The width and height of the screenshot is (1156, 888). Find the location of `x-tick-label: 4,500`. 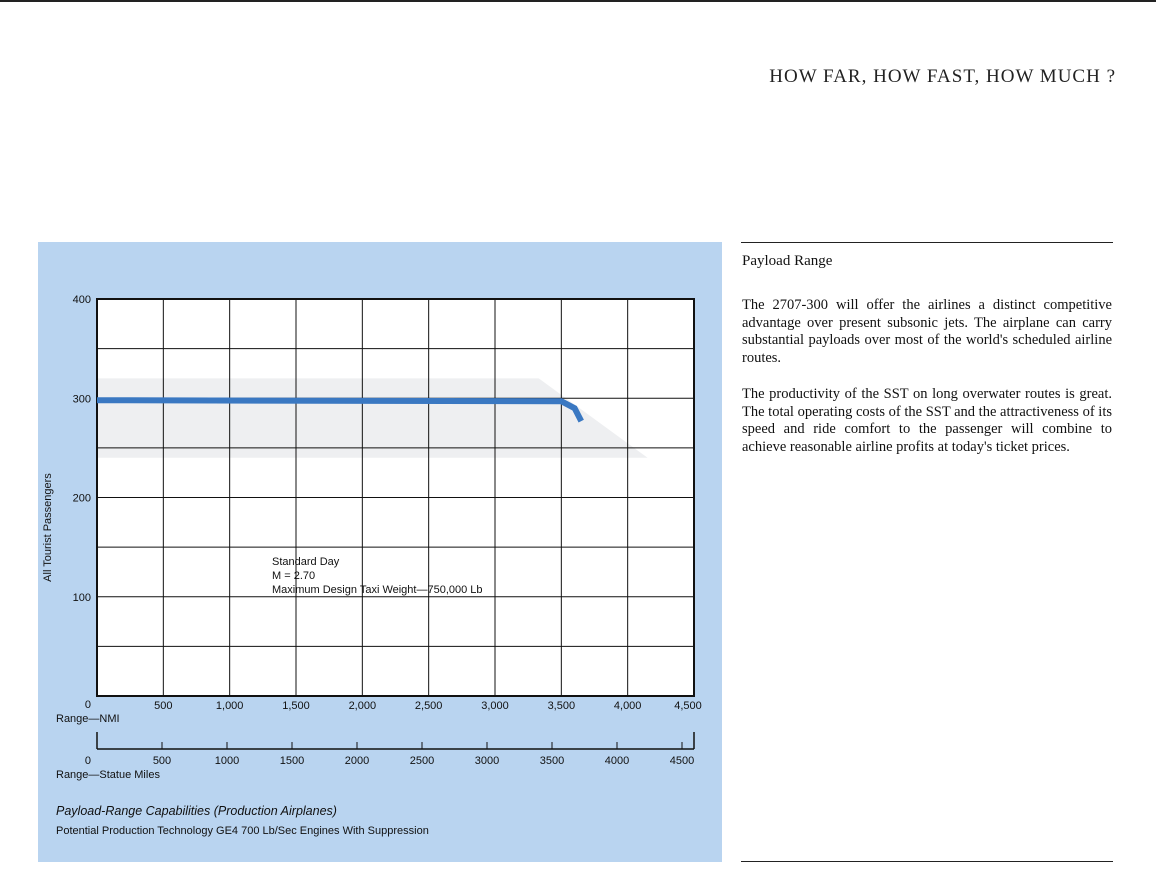

x-tick-label: 4,500 is located at coordinates (688, 706).